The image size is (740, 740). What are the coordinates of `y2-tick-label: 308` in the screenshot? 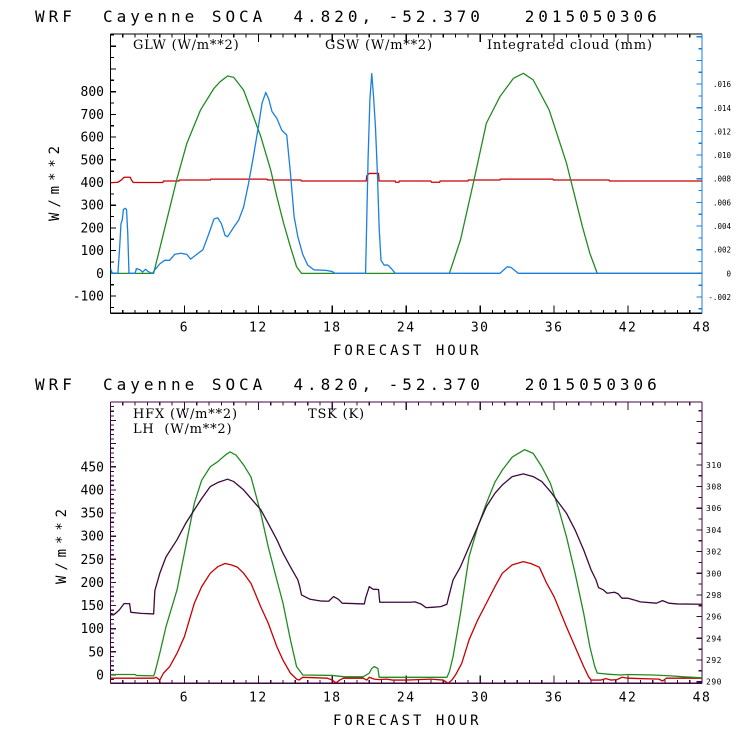 It's located at (714, 487).